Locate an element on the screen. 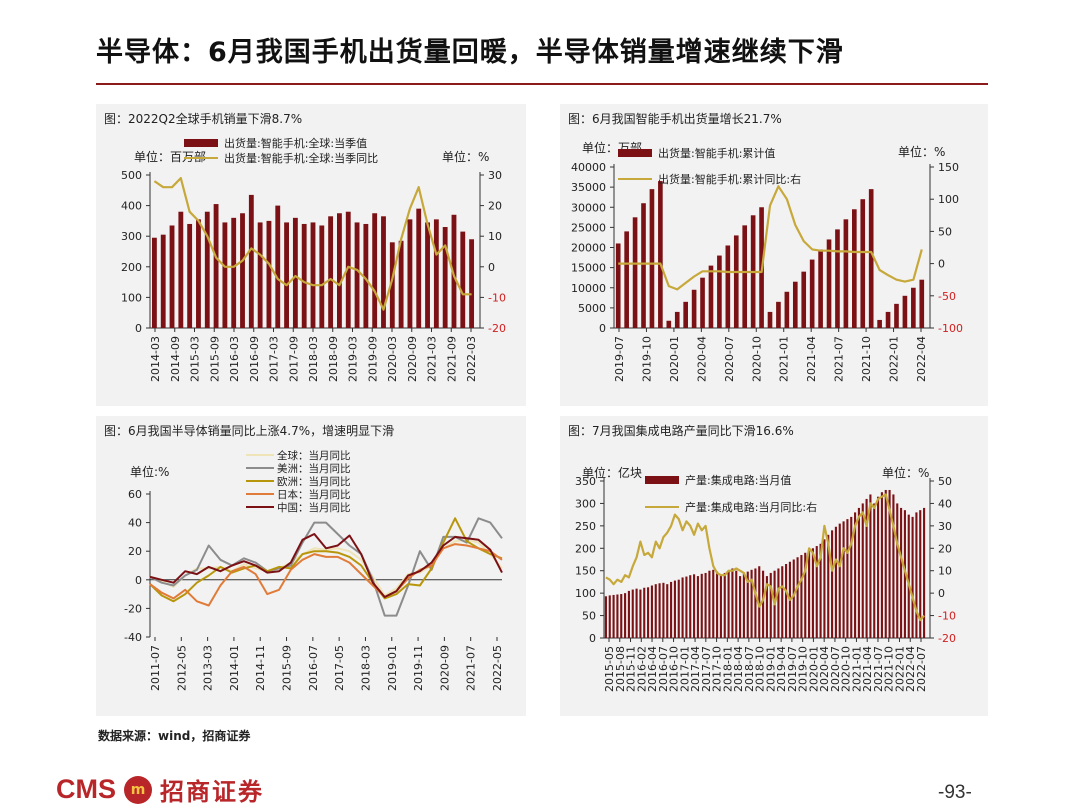 The image size is (1080, 810). unit-left-label: 单位:% is located at coordinates (149, 471).